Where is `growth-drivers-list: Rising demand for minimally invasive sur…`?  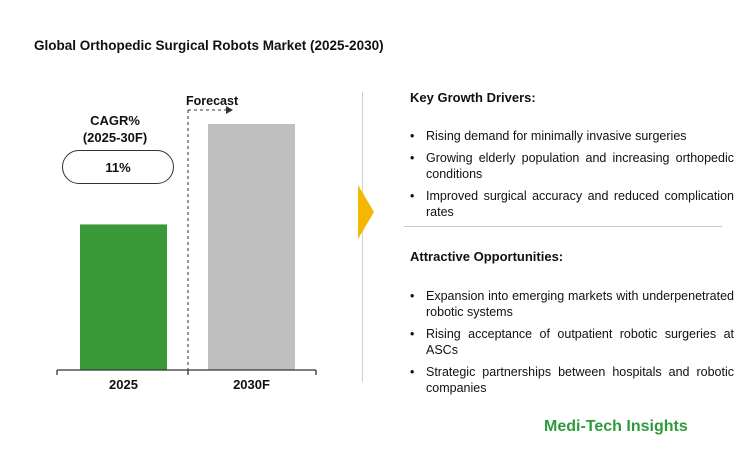
growth-drivers-list: Rising demand for minimally invasive sur… is located at coordinates (572, 177).